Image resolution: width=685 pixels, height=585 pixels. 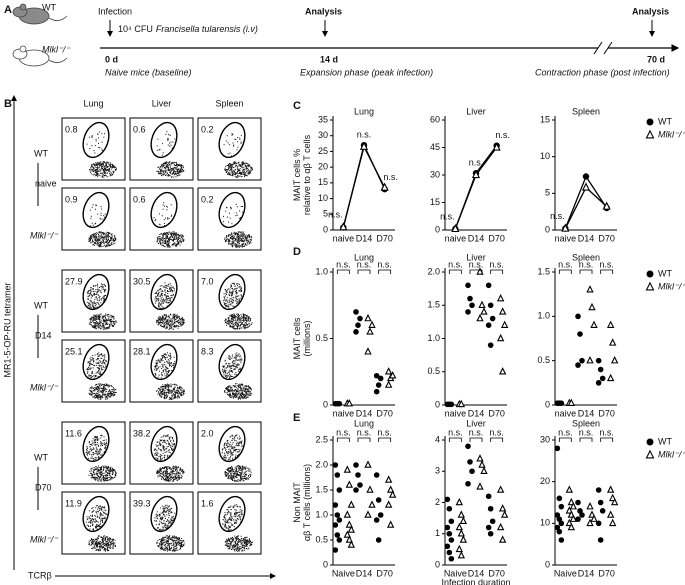 I want to click on gate-value: 11.9, so click(x=73, y=503).